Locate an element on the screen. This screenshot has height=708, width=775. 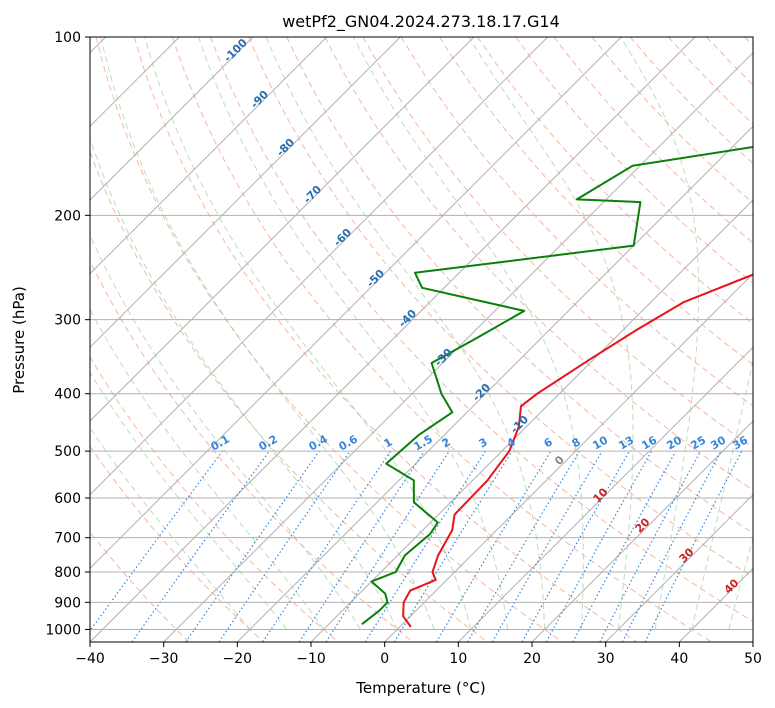
y-axis: 100 200 300 400 500 600 700 800 900 1000 is located at coordinates (67, 334).